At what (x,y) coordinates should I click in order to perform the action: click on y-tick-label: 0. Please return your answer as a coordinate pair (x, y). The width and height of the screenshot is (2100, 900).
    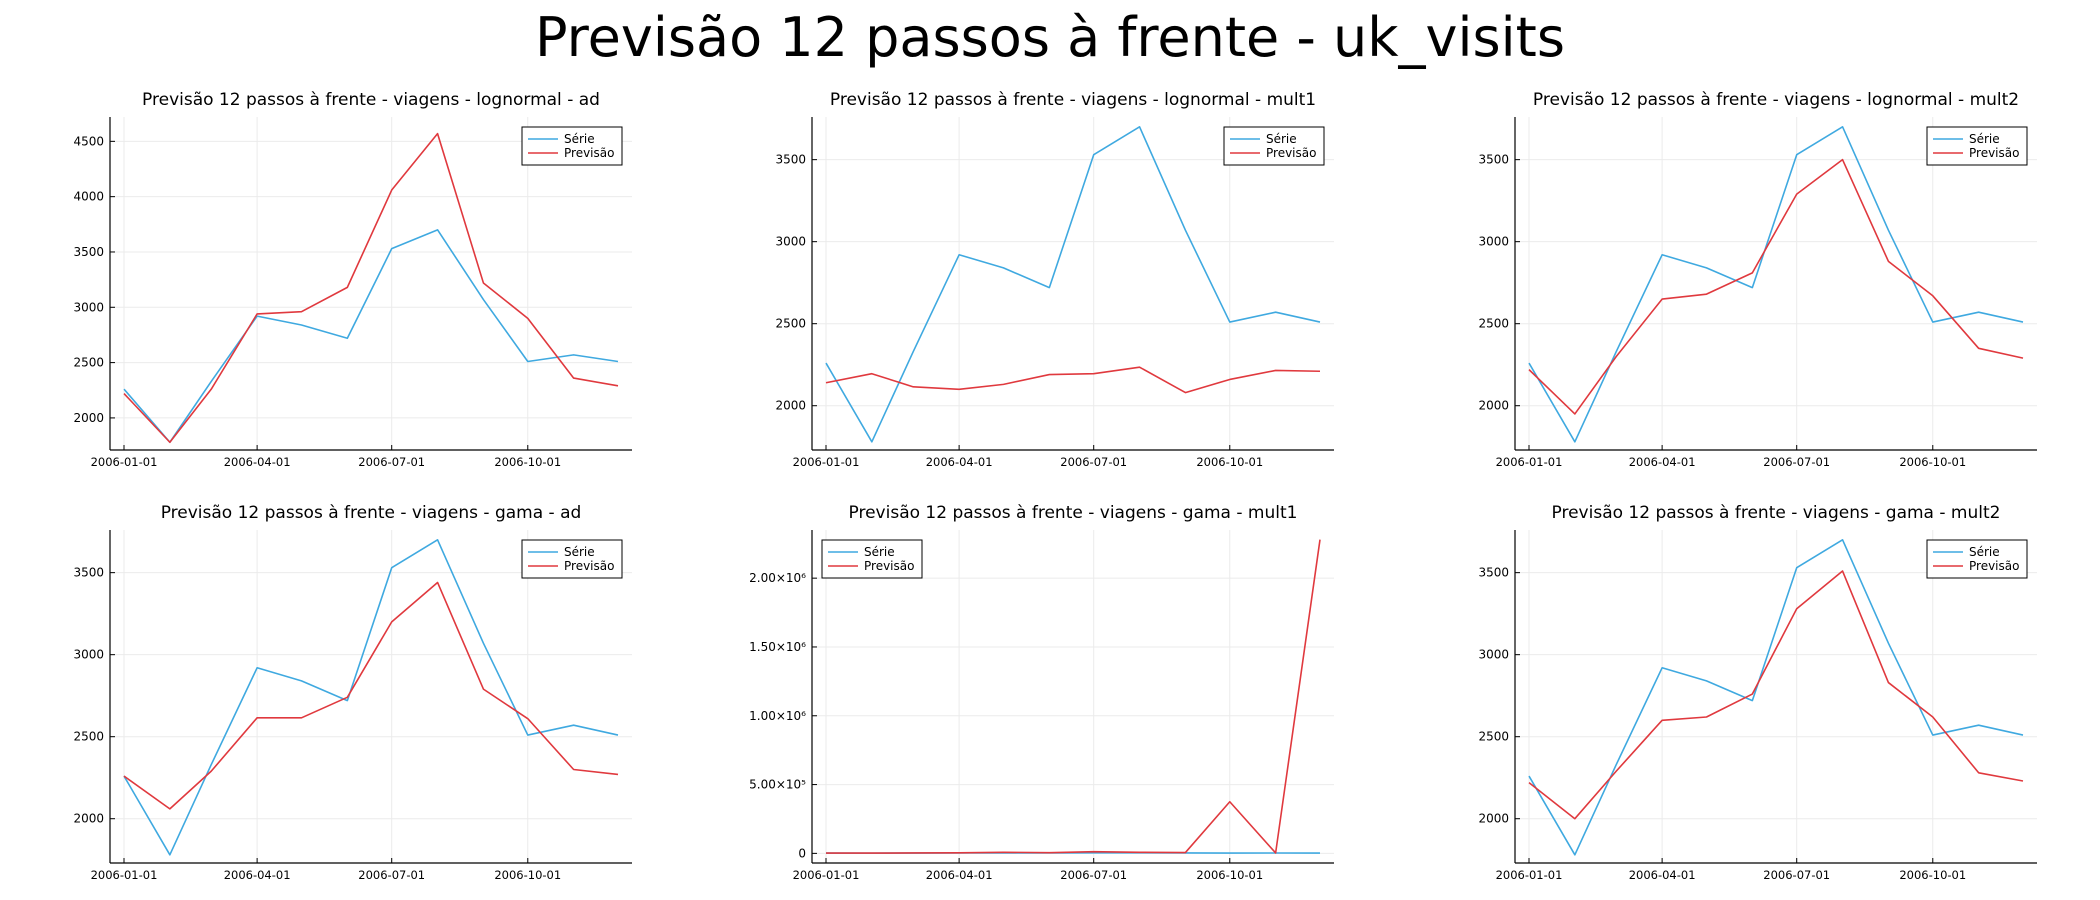
    Looking at the image, I should click on (802, 853).